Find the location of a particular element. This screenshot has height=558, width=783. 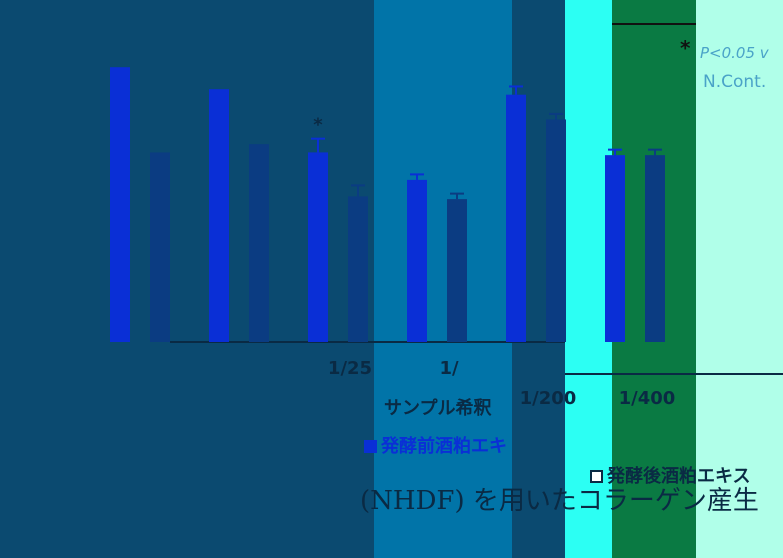

p-value-note: P<0.05 v is located at coordinates (734, 53).